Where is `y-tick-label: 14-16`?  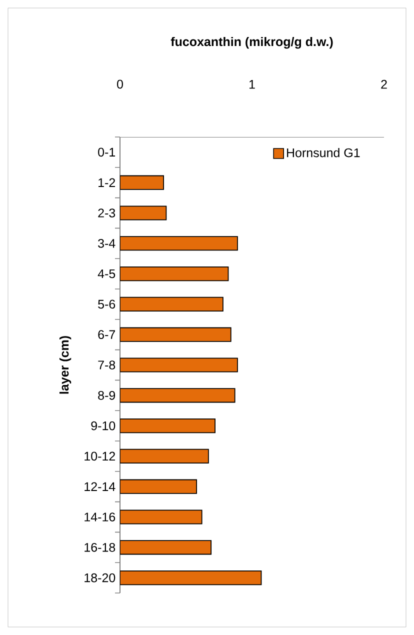
y-tick-label: 14-16 is located at coordinates (100, 517).